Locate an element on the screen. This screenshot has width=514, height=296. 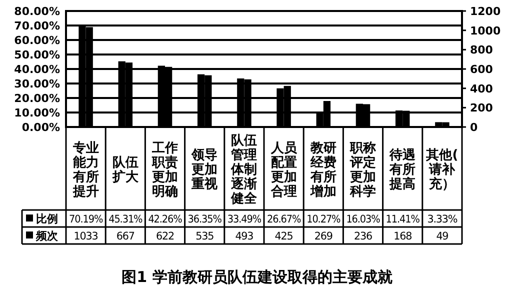
y2-tick-label: 0 is located at coordinates (474, 127).